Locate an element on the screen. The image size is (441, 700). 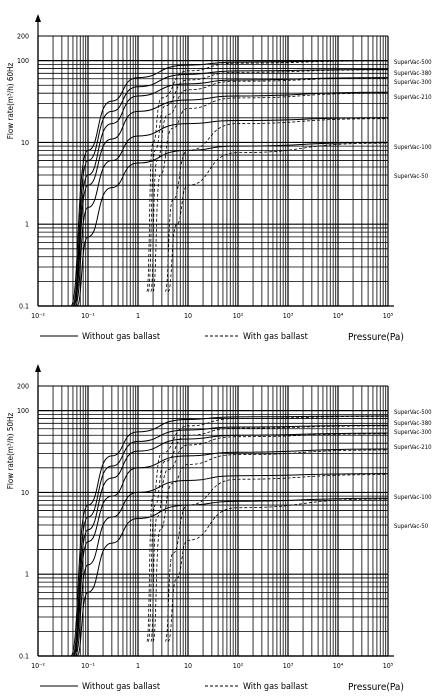
y-axis-label: Flow rate(m³/h) 50Hz is located at coordinates (10, 451).